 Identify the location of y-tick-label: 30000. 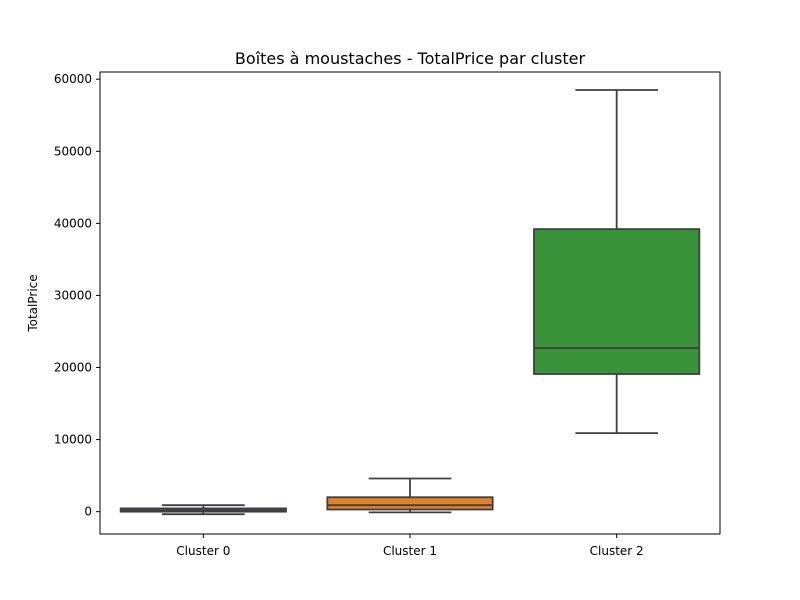
(73, 295).